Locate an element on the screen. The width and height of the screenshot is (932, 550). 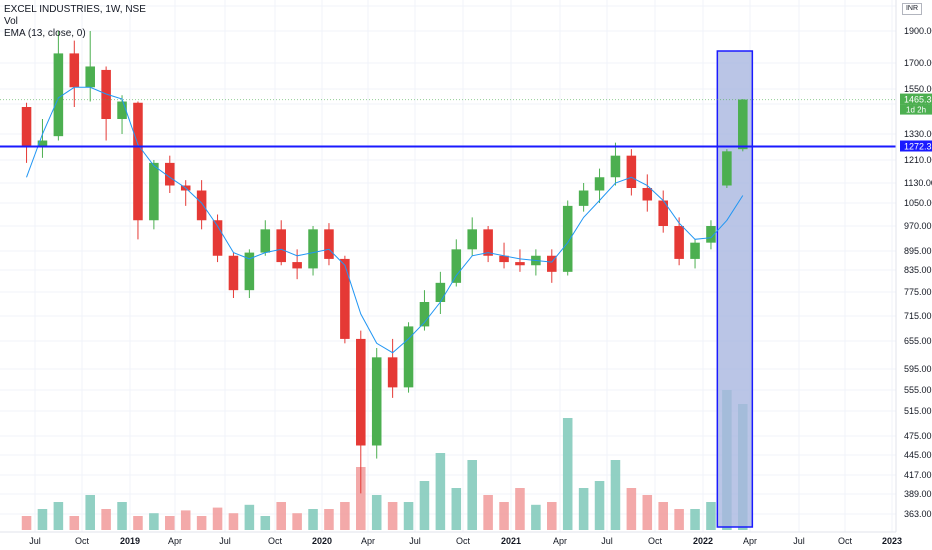
y-axis-bg is located at coordinates (914, 275).